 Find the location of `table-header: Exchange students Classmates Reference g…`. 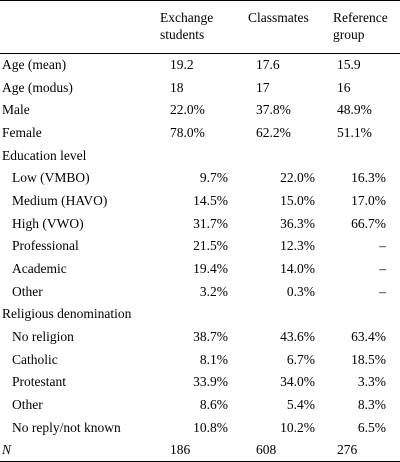

table-header: Exchange students Classmates Reference g… is located at coordinates (200, 27).